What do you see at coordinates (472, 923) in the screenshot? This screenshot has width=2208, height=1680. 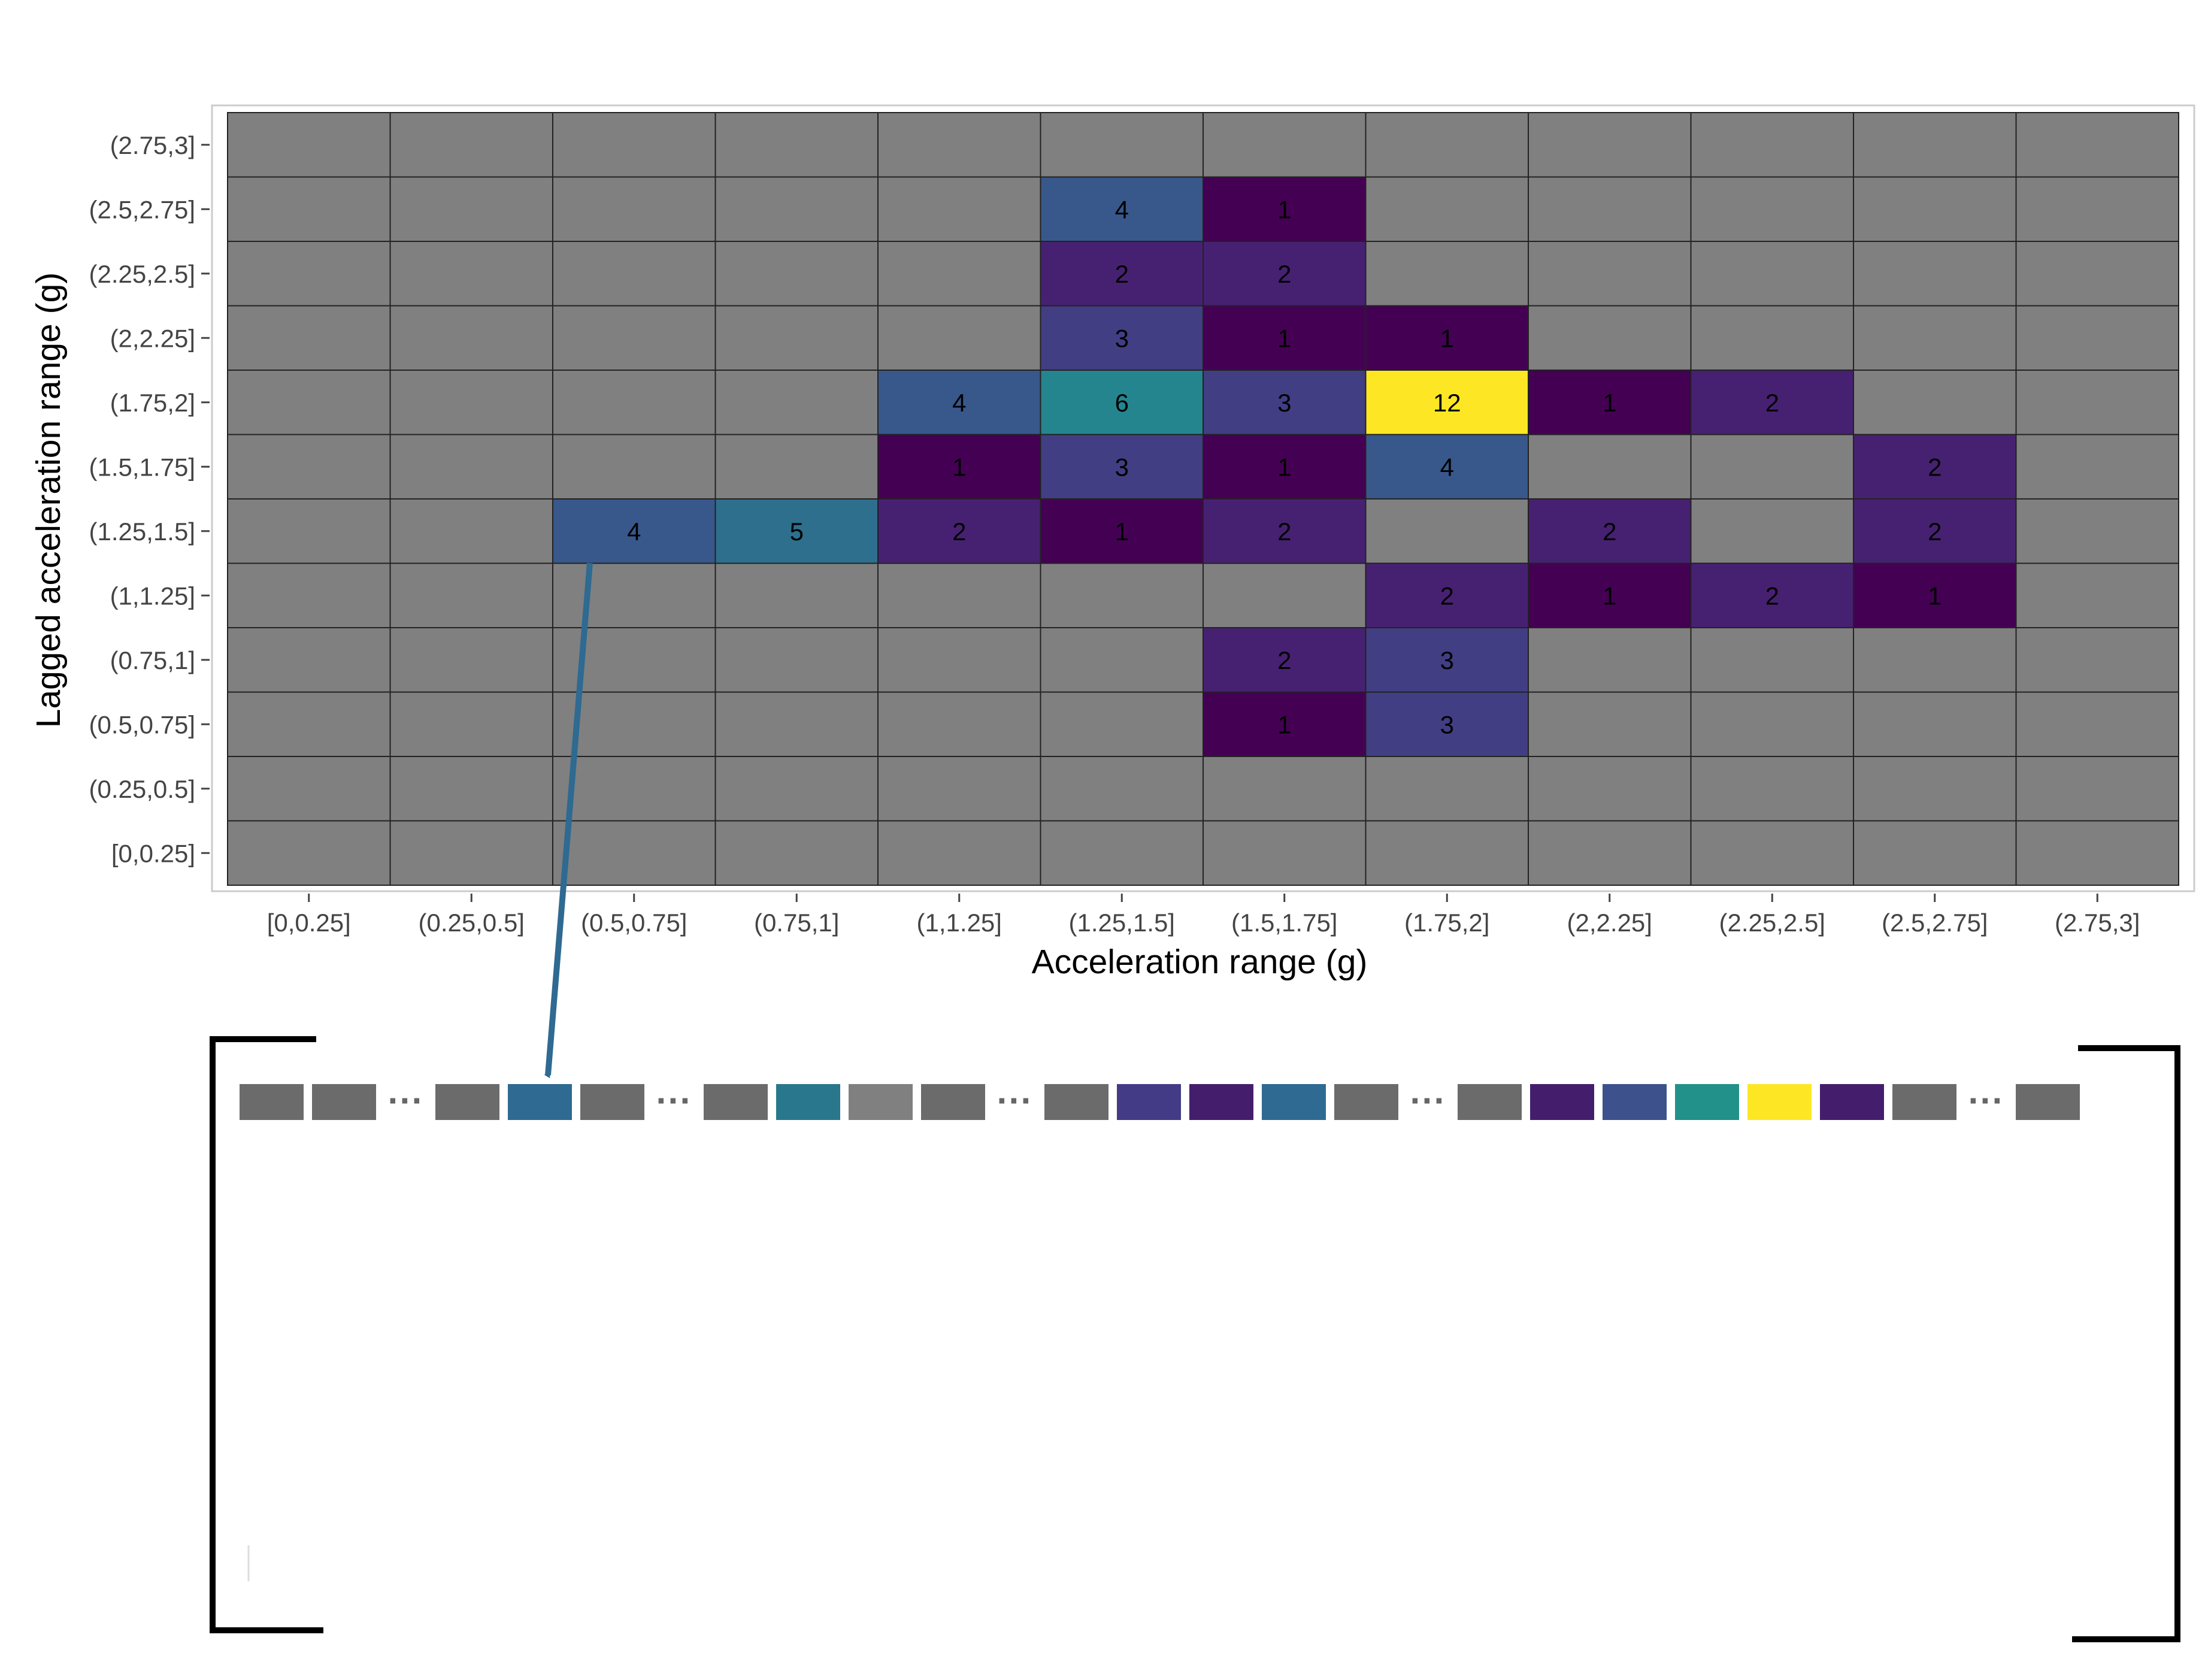 I see `x-tick-label: (0.25,0.5]` at bounding box center [472, 923].